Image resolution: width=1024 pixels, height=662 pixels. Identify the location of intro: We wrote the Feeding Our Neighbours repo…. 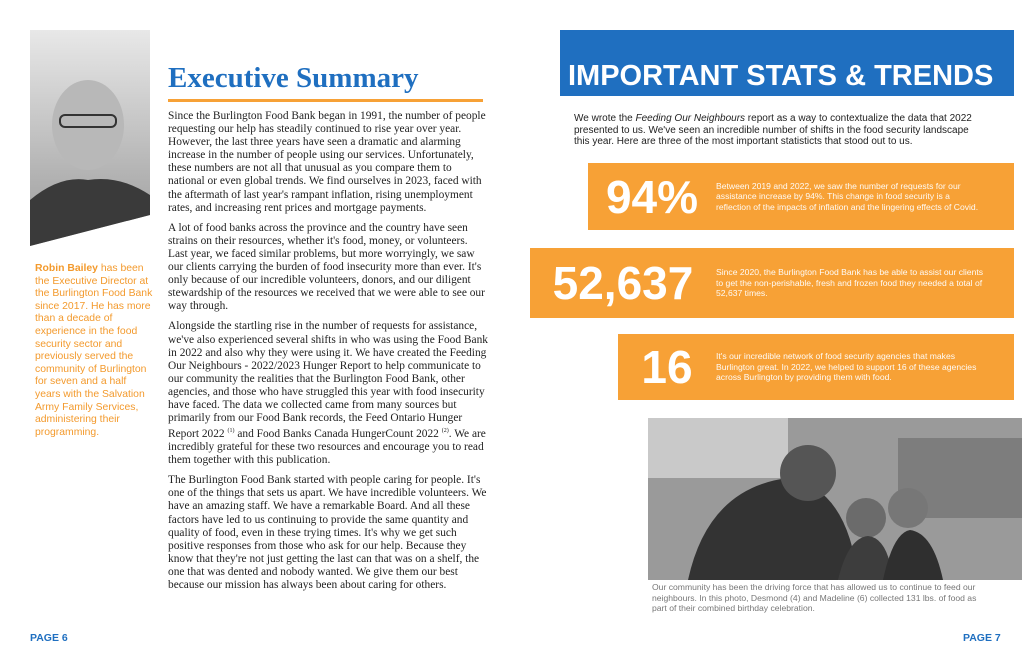
(779, 130).